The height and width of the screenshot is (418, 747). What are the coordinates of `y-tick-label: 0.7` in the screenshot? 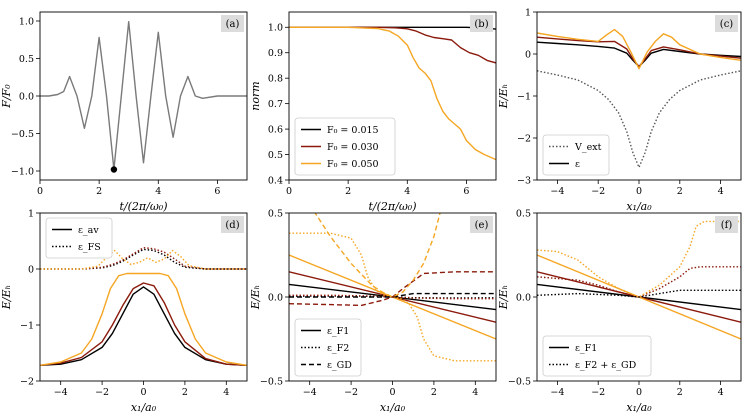 It's located at (275, 104).